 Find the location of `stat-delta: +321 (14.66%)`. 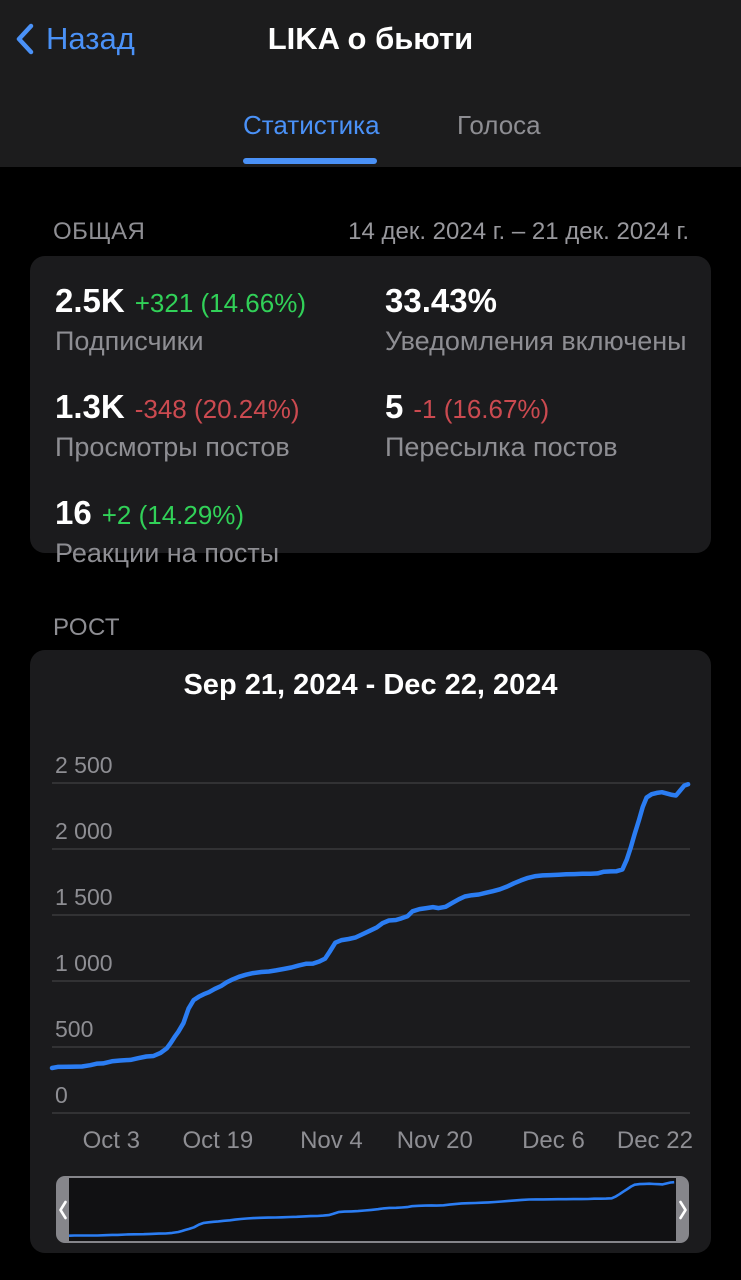

stat-delta: +321 (14.66%) is located at coordinates (220, 303).